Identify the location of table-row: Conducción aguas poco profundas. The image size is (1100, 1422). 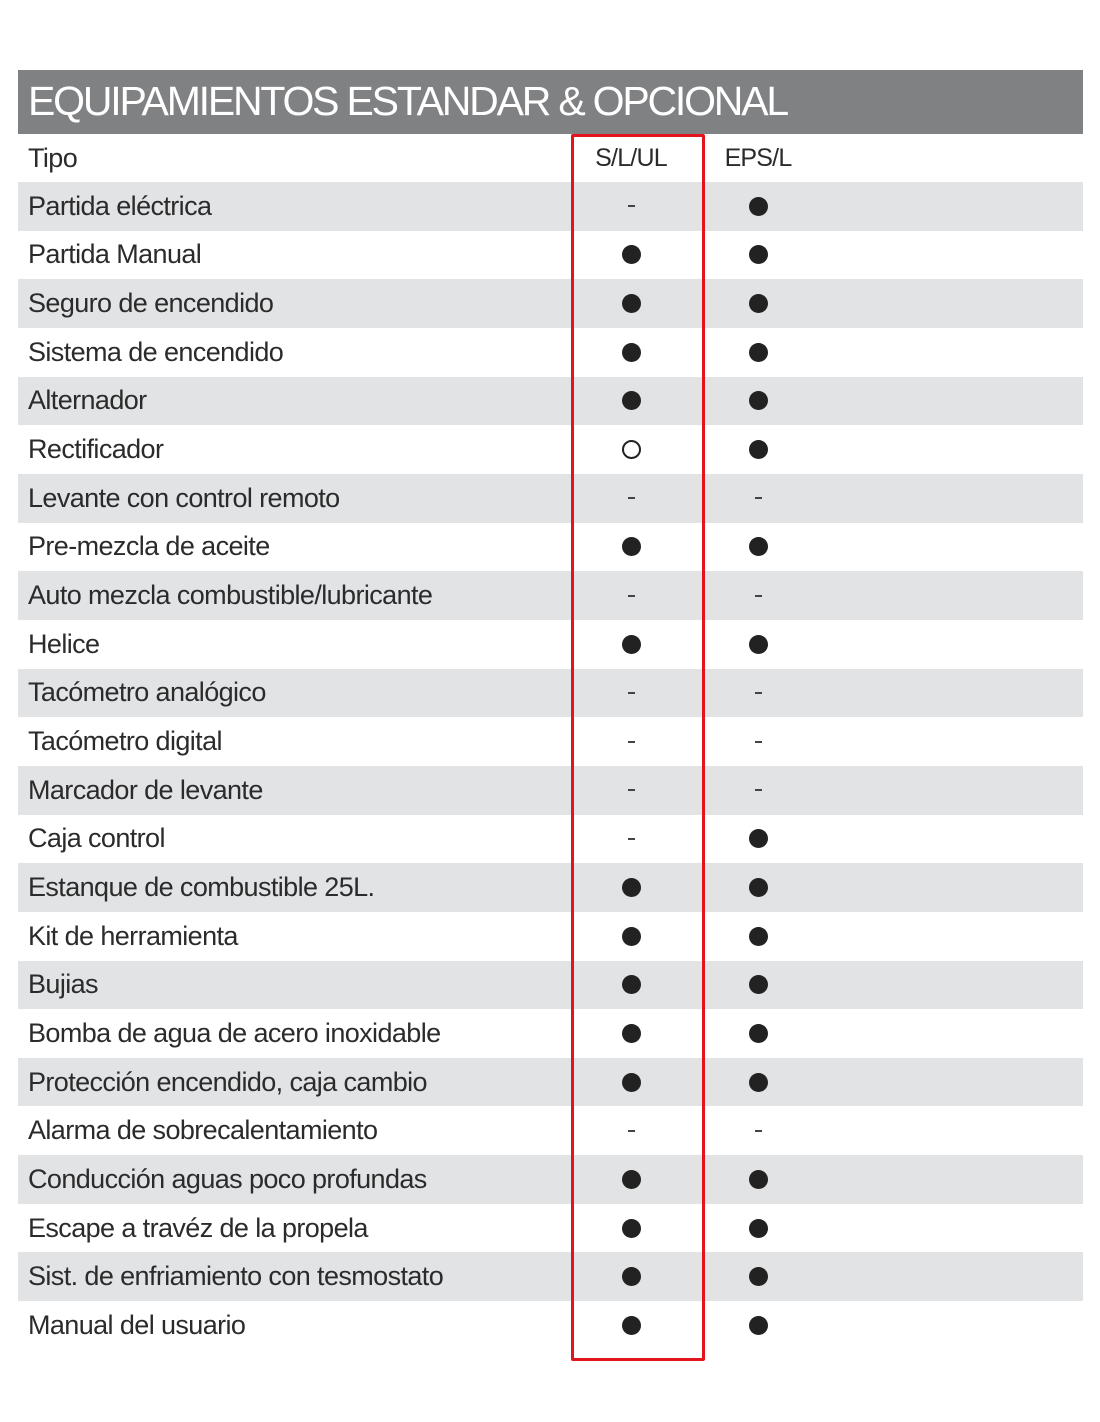
(550, 1179).